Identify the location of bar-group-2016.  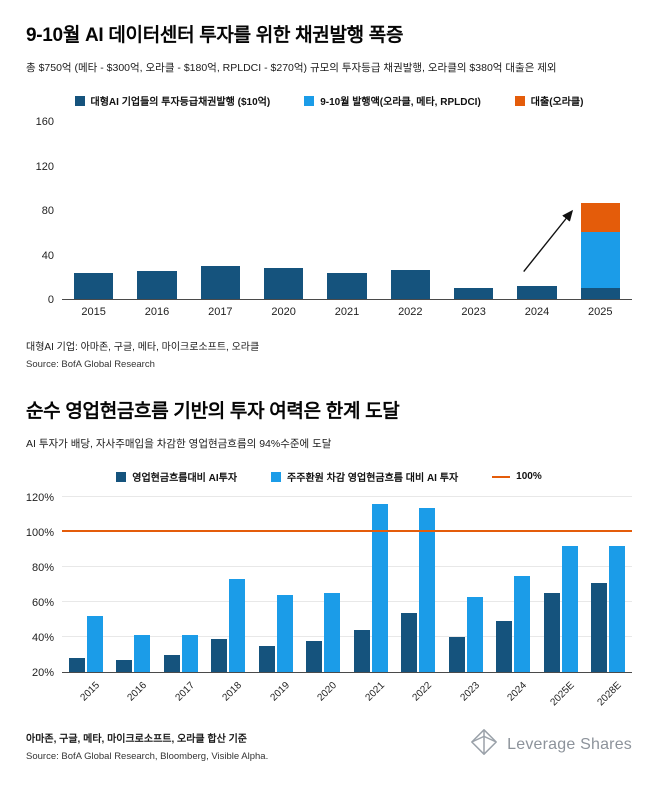
(134, 585).